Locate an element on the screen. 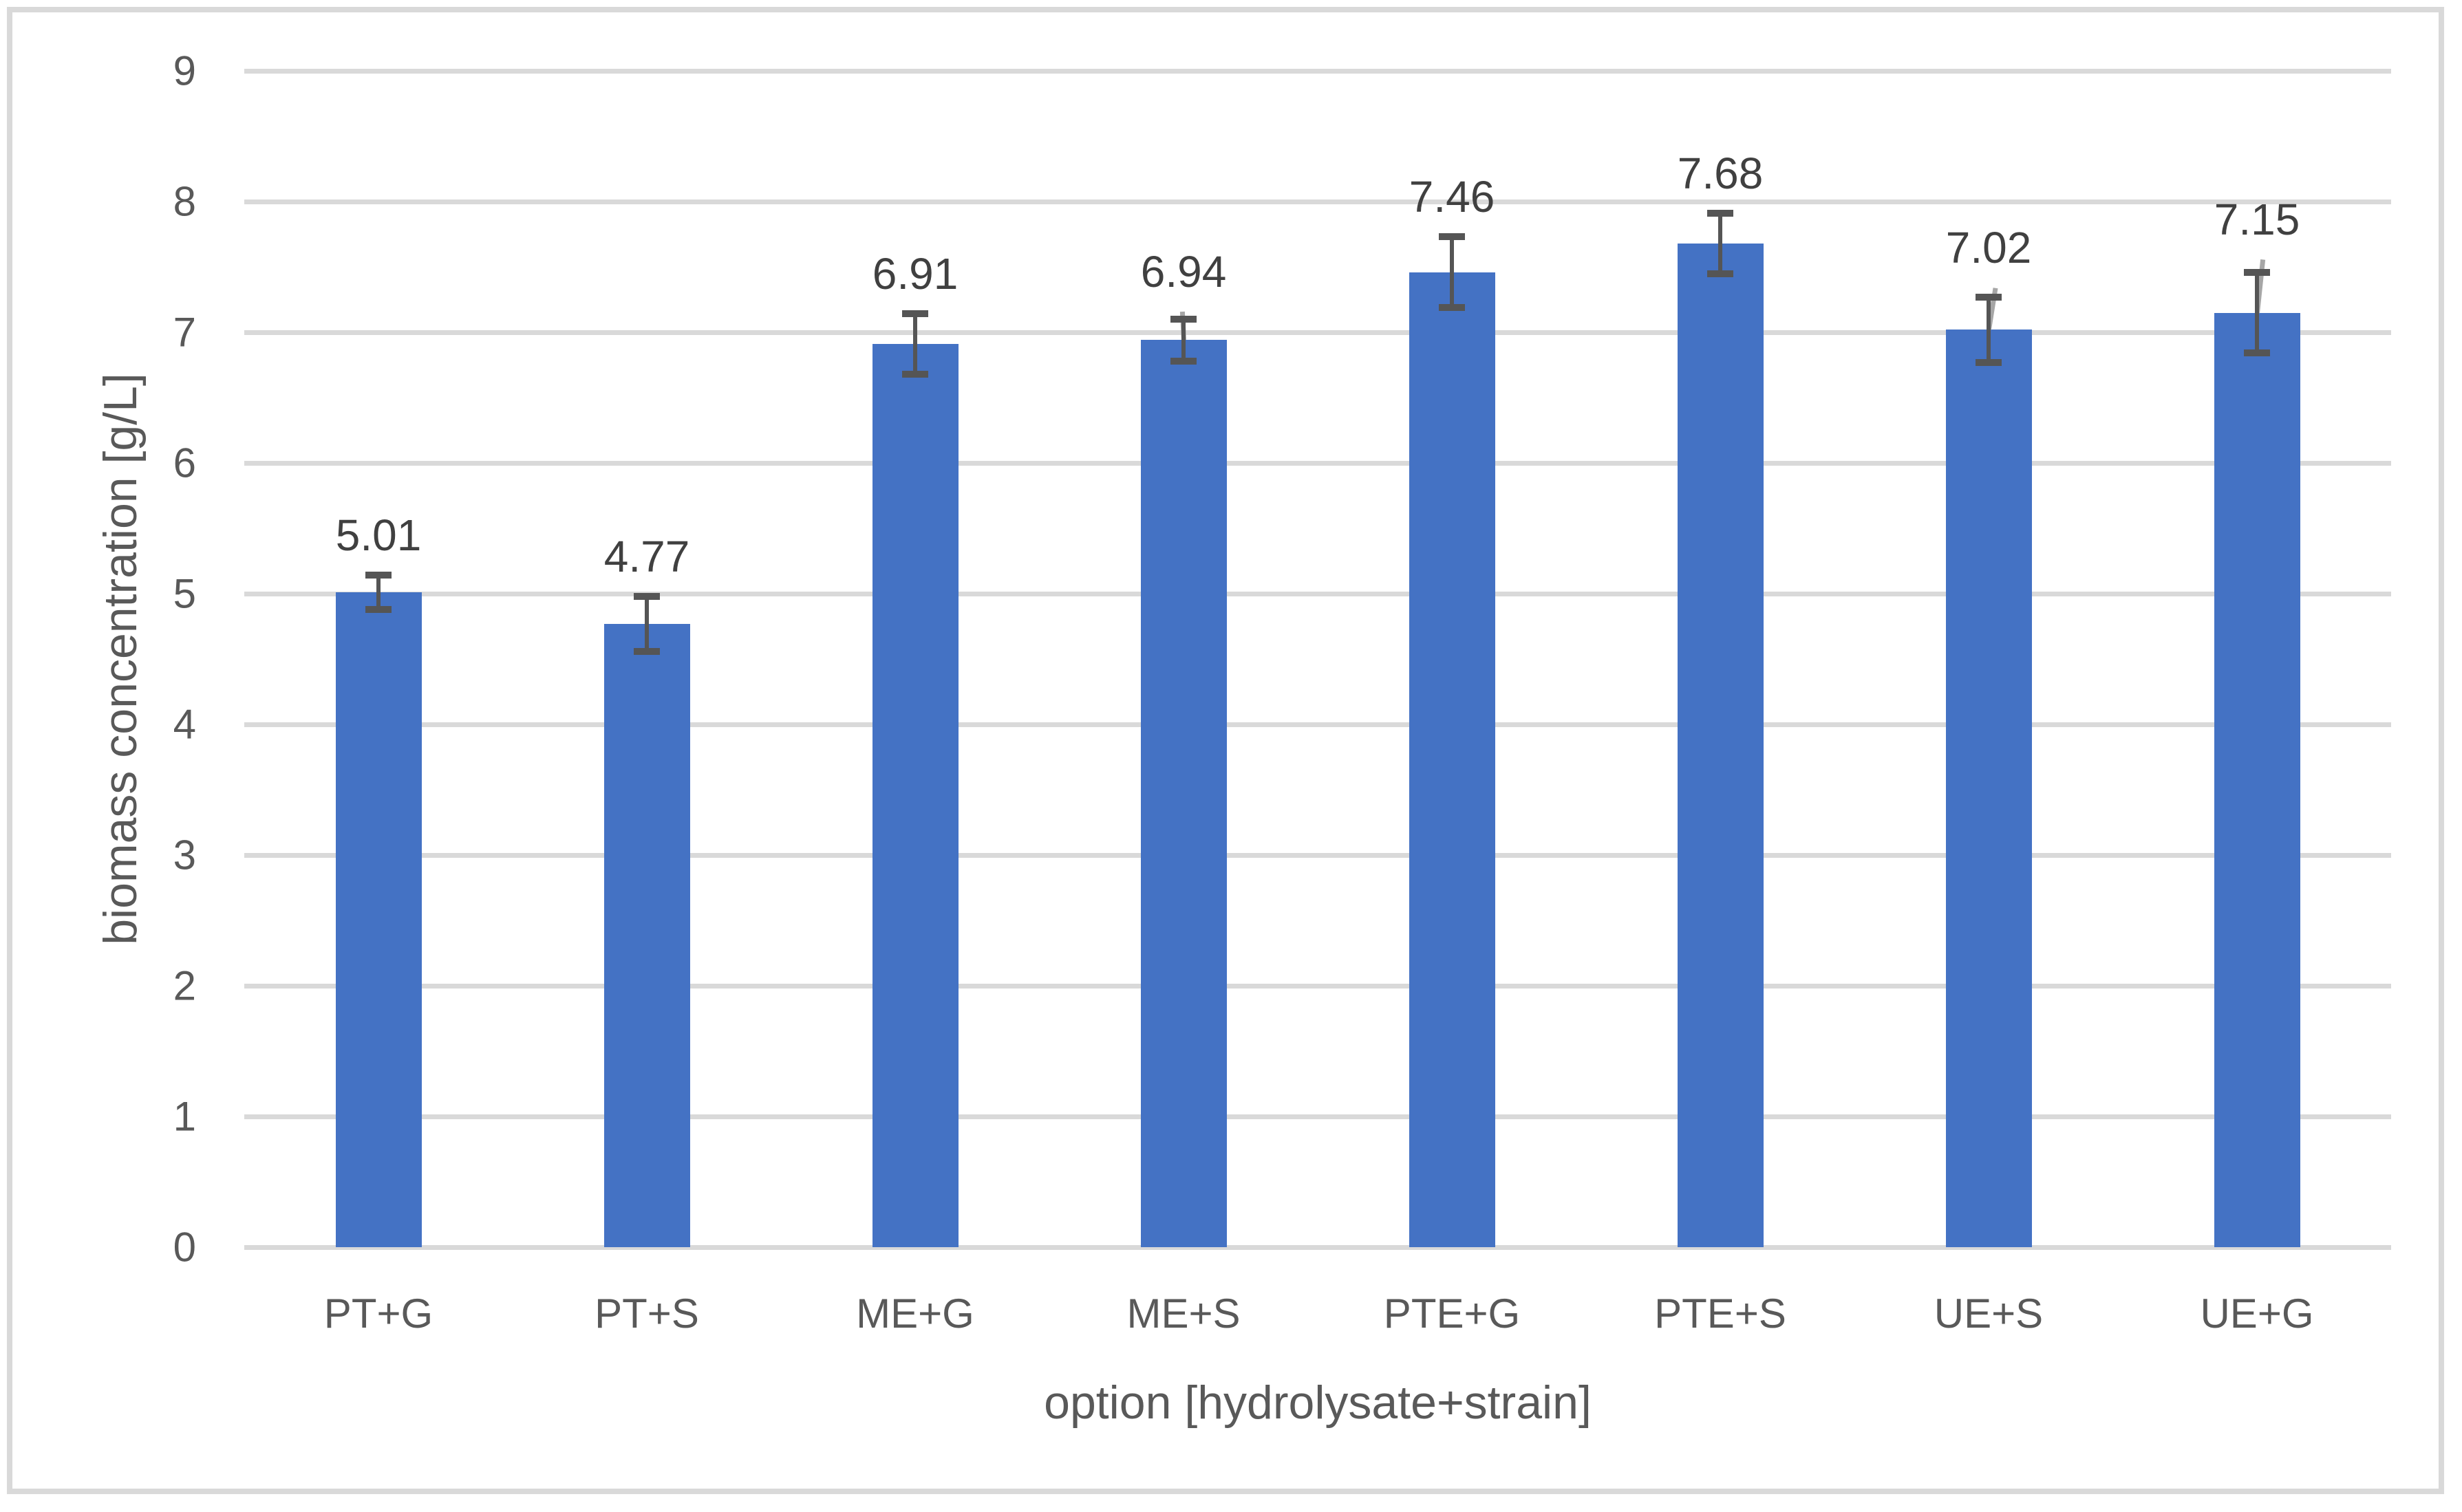  error-bar-top-cap-PT+S is located at coordinates (647, 596).